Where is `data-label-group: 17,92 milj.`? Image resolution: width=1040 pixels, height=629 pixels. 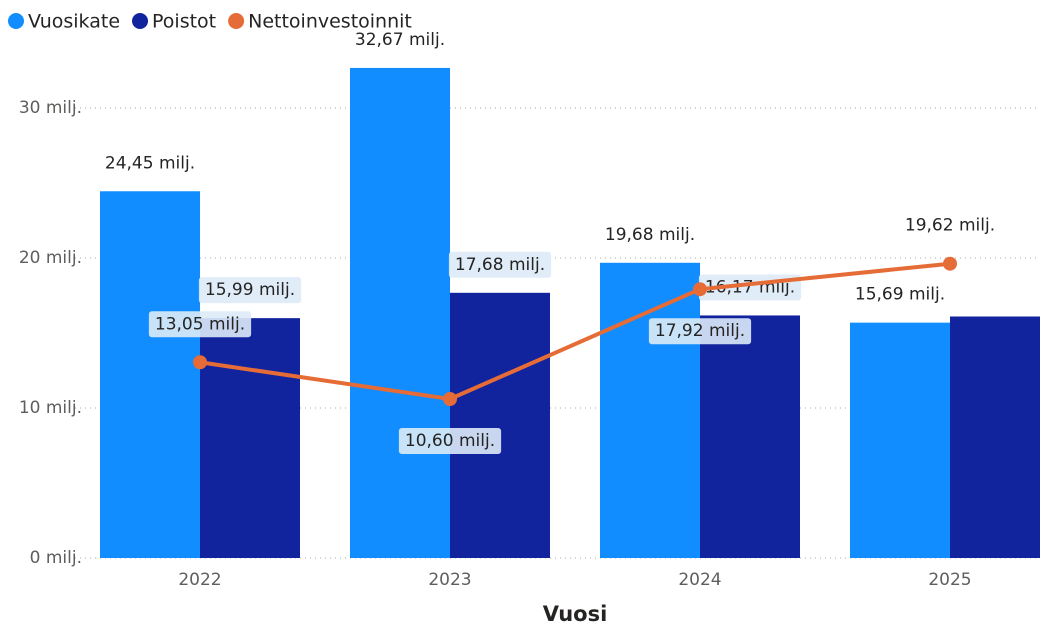 data-label-group: 17,92 milj. is located at coordinates (700, 331).